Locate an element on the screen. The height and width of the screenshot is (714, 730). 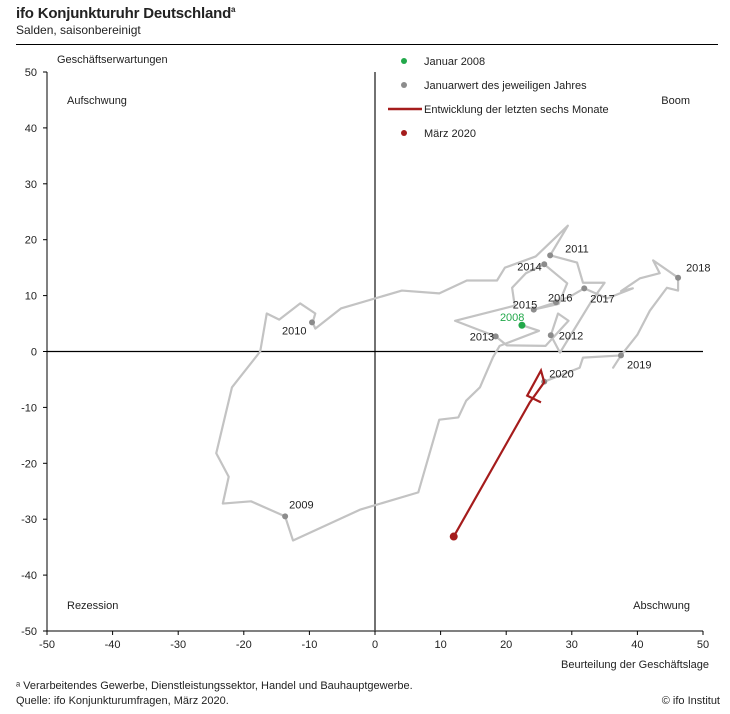
x-tick-label: -10 is located at coordinates (309, 645).